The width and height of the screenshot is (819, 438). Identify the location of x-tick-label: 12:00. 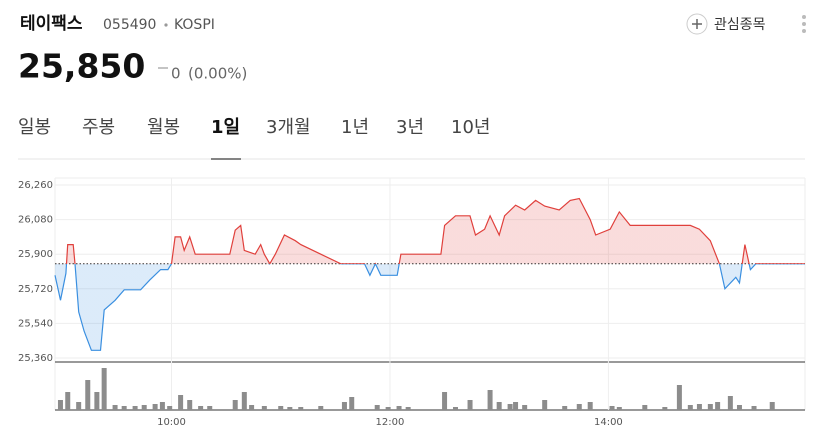
(390, 422).